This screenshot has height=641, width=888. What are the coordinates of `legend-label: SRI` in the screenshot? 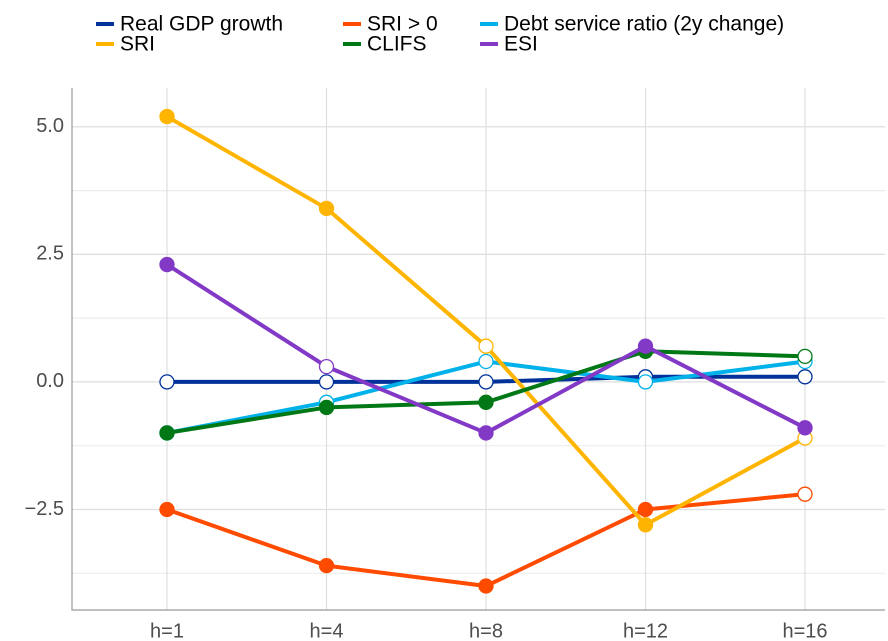 It's located at (137, 44).